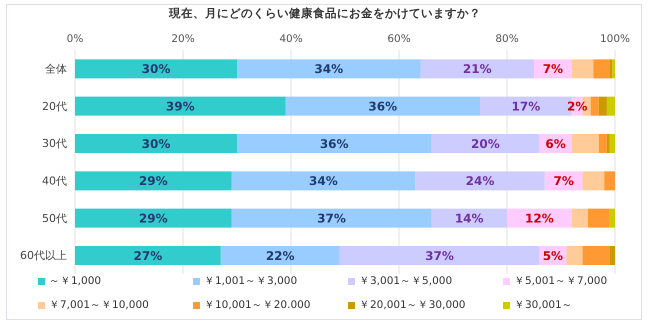  Describe the element at coordinates (615, 39) in the screenshot. I see `x-tick-label: 100%` at that location.